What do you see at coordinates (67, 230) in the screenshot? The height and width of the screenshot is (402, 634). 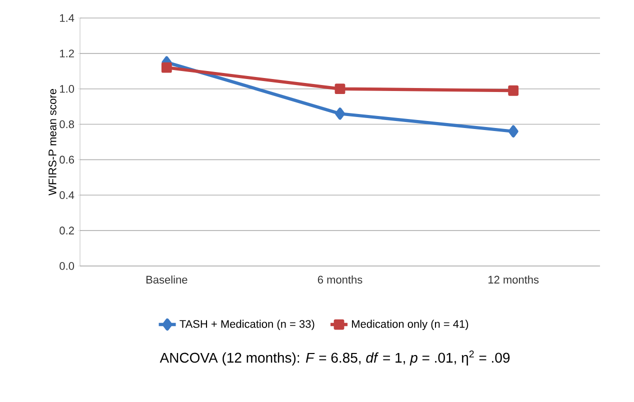 I see `y-tick-label: 0.2` at bounding box center [67, 230].